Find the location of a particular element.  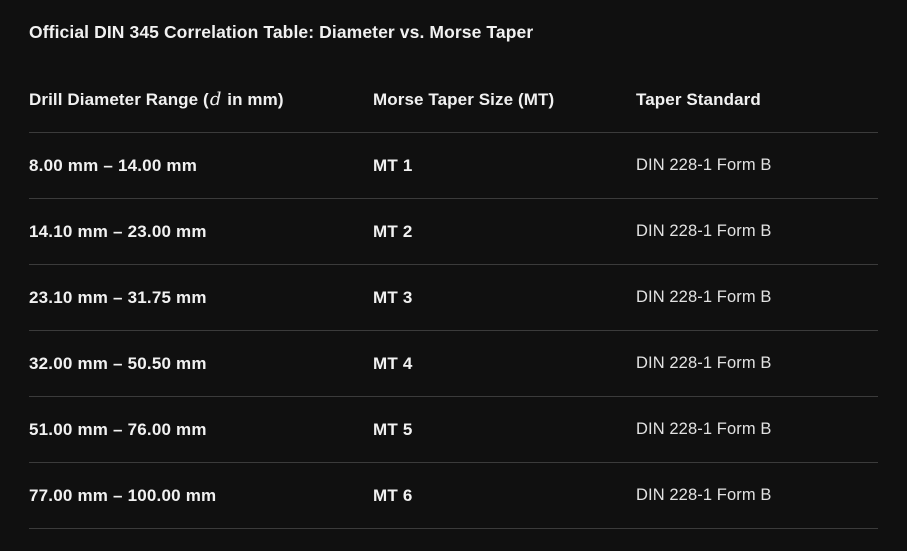

cell-diameter-range: 23.10 mm – 31.75 mm is located at coordinates (118, 297).